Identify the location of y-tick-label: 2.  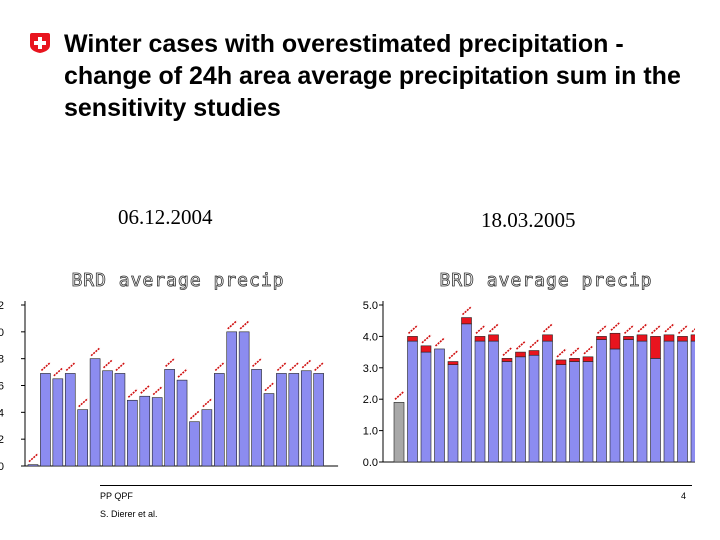
(2, 306).